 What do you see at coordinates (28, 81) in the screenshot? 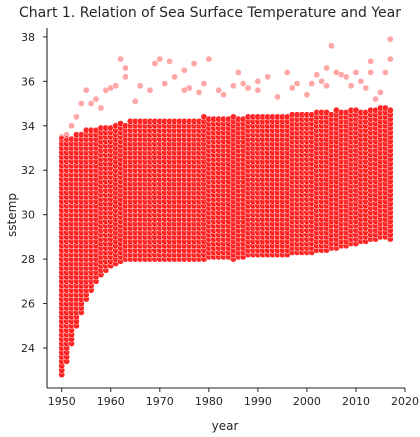
I see `y-tick-label: 36` at bounding box center [28, 81].